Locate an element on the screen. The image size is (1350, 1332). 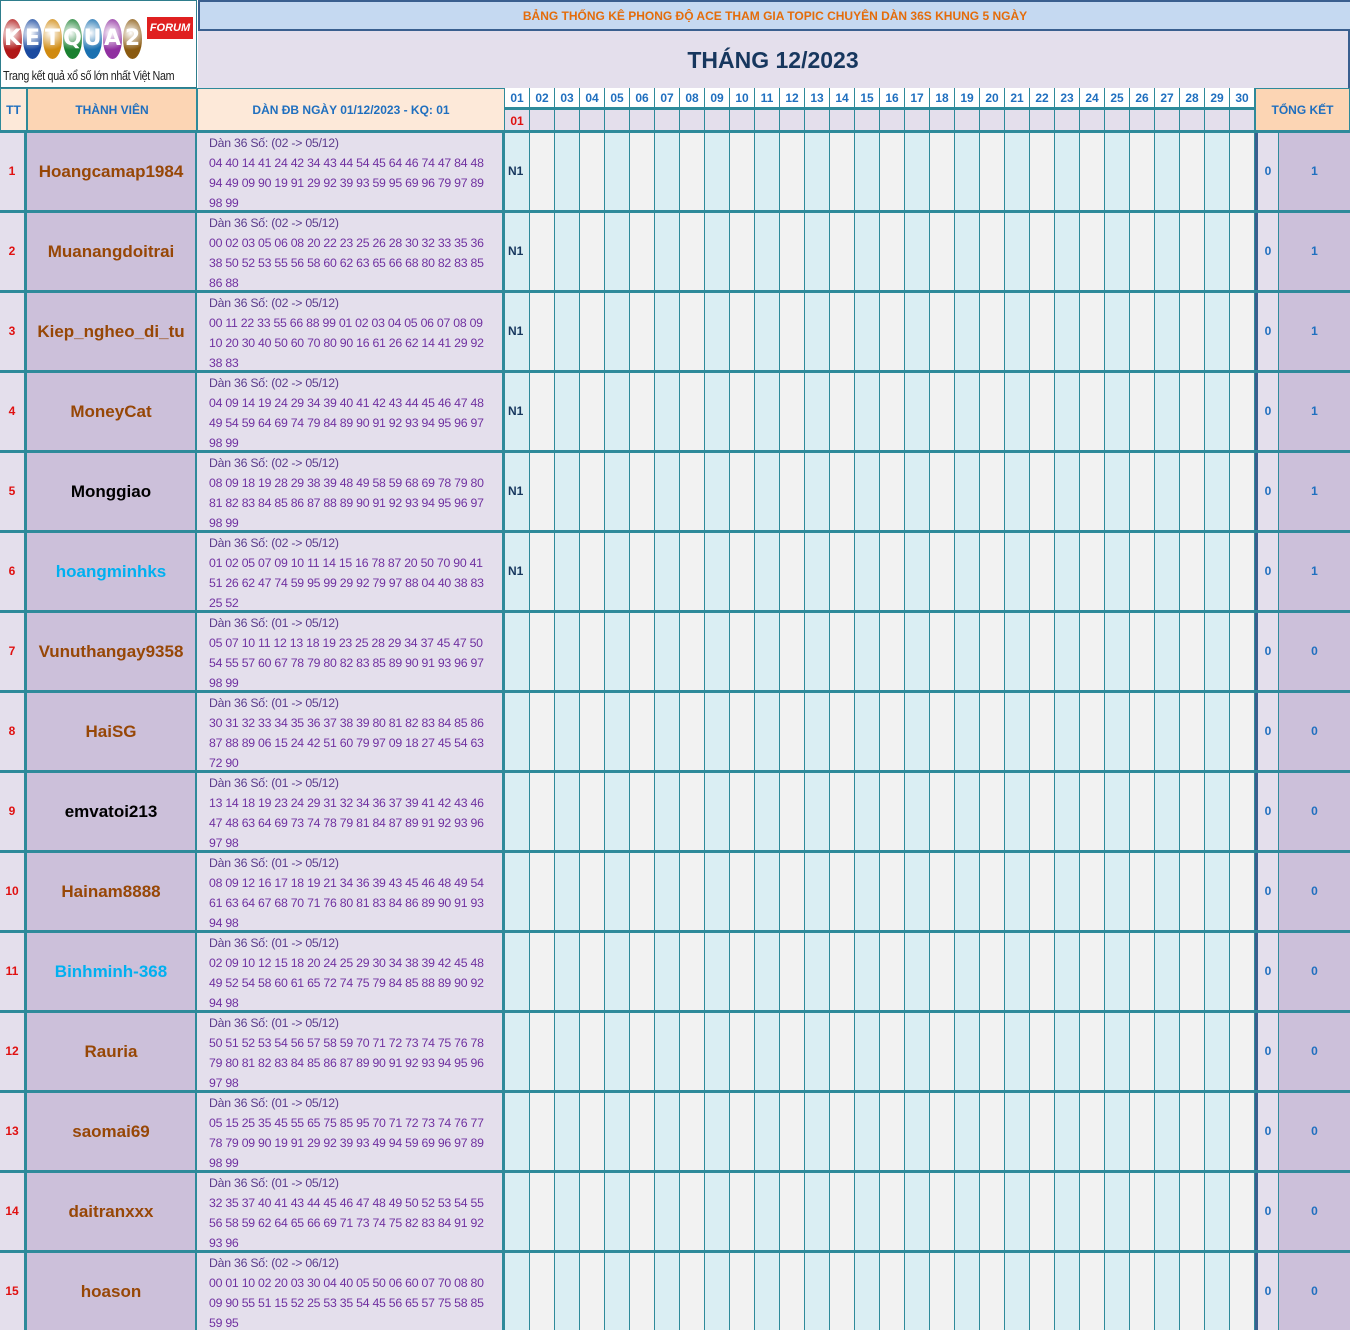
member-name: Kiep_ngheo_di_tu is located at coordinates (112, 331).